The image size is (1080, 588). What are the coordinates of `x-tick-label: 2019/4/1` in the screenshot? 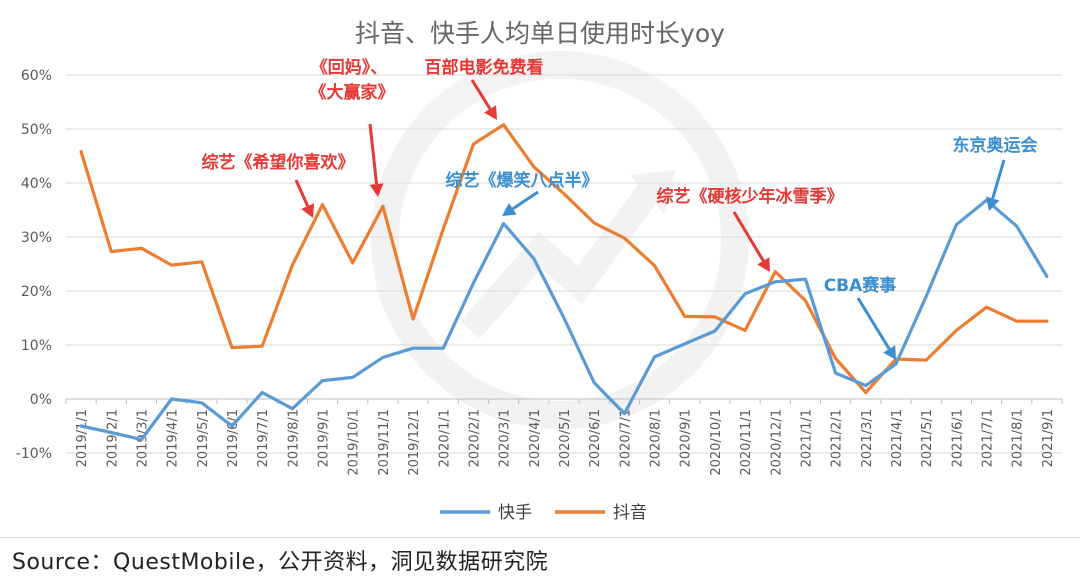 It's located at (173, 438).